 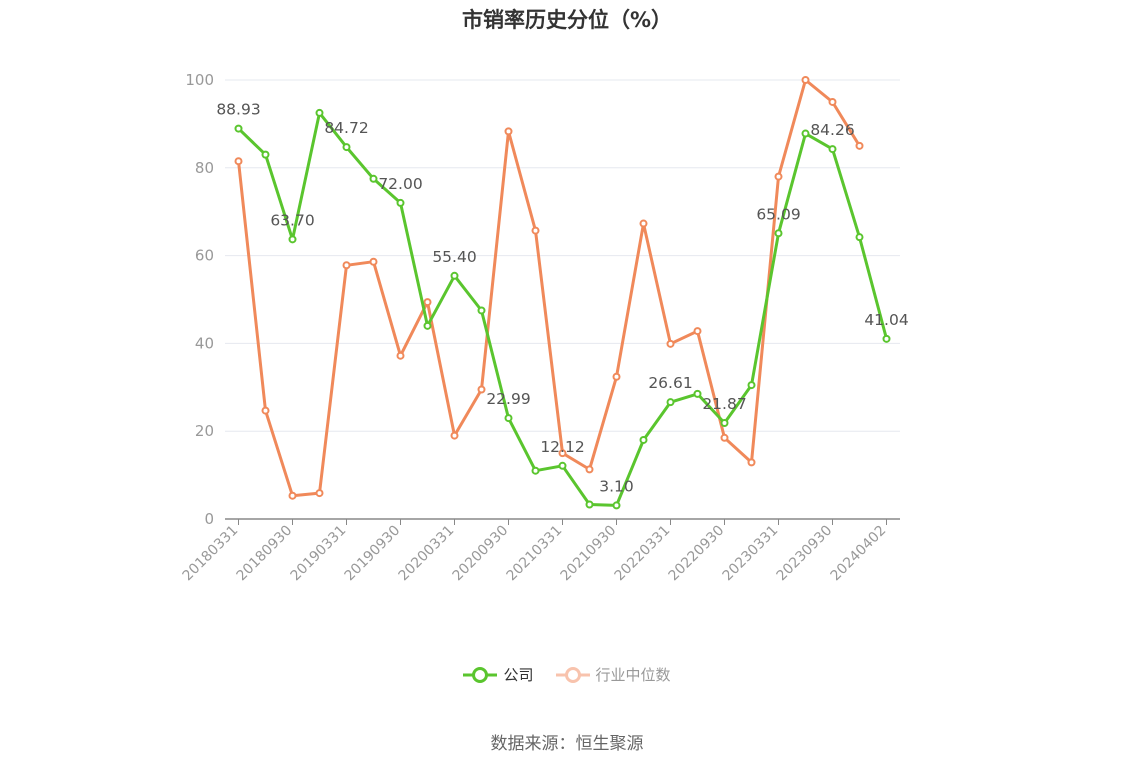 What do you see at coordinates (643, 554) in the screenshot?
I see `x-tick-label: 20220331` at bounding box center [643, 554].